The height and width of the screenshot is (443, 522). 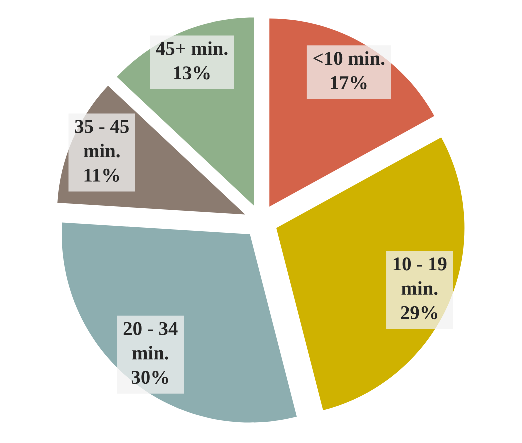 I want to click on data-label: 30%, so click(x=150, y=377).